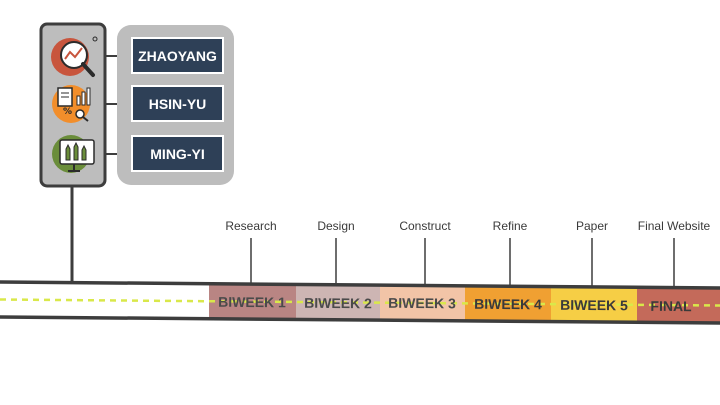 The width and height of the screenshot is (720, 405). I want to click on timeline-bottom-border, so click(360, 320).